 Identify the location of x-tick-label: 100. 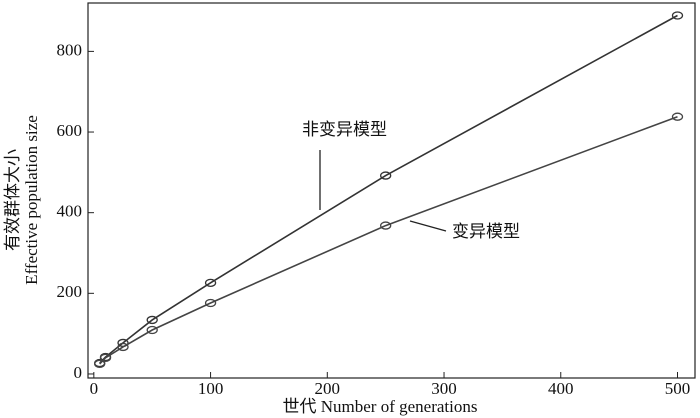
(211, 388).